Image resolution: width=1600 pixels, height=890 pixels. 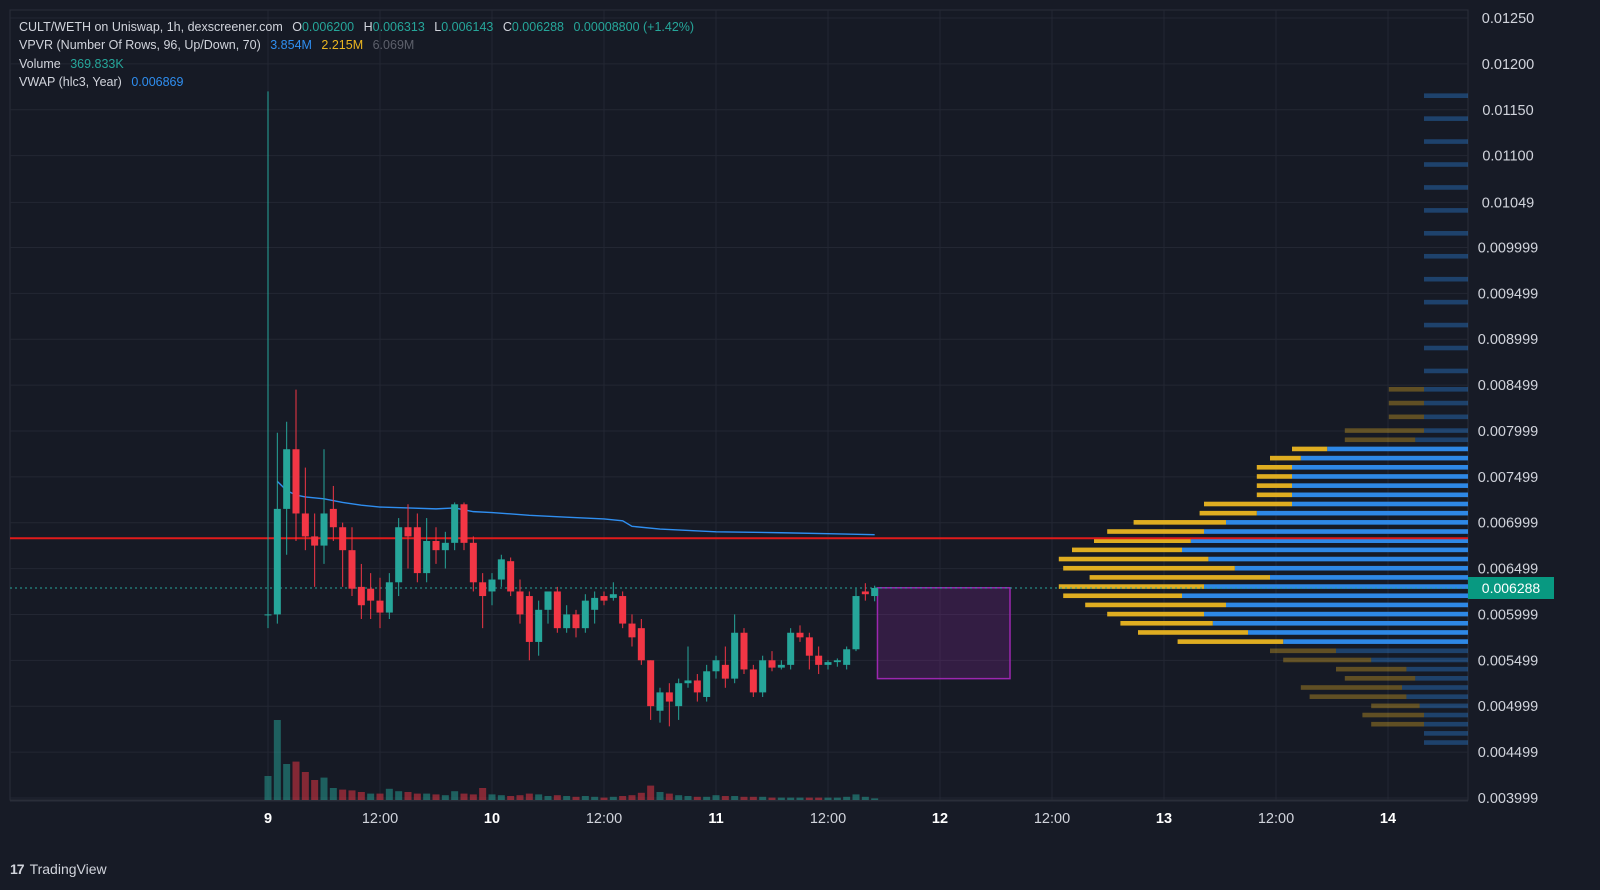 What do you see at coordinates (943, 633) in the screenshot?
I see `highlight-rectangle` at bounding box center [943, 633].